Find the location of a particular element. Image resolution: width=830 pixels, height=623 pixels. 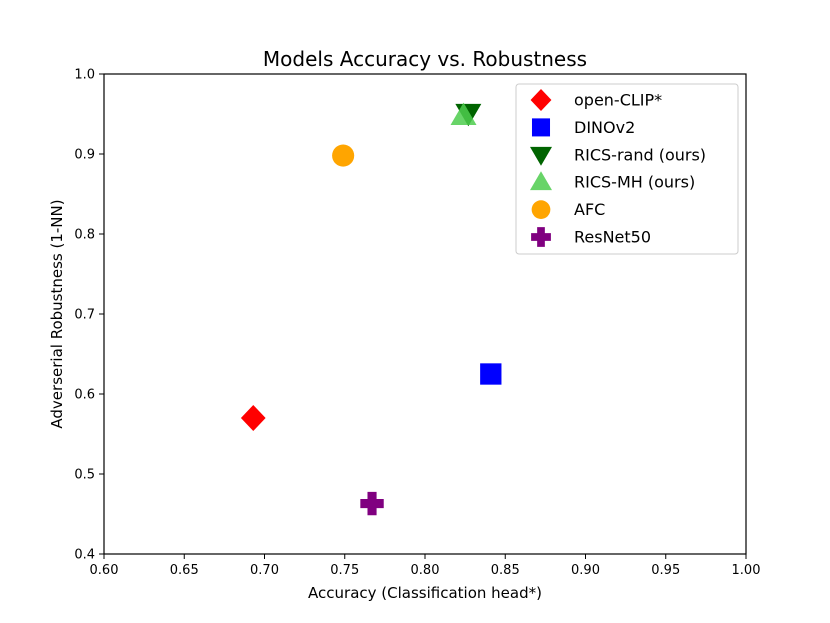

x-tick-label: 0.80 is located at coordinates (425, 570).